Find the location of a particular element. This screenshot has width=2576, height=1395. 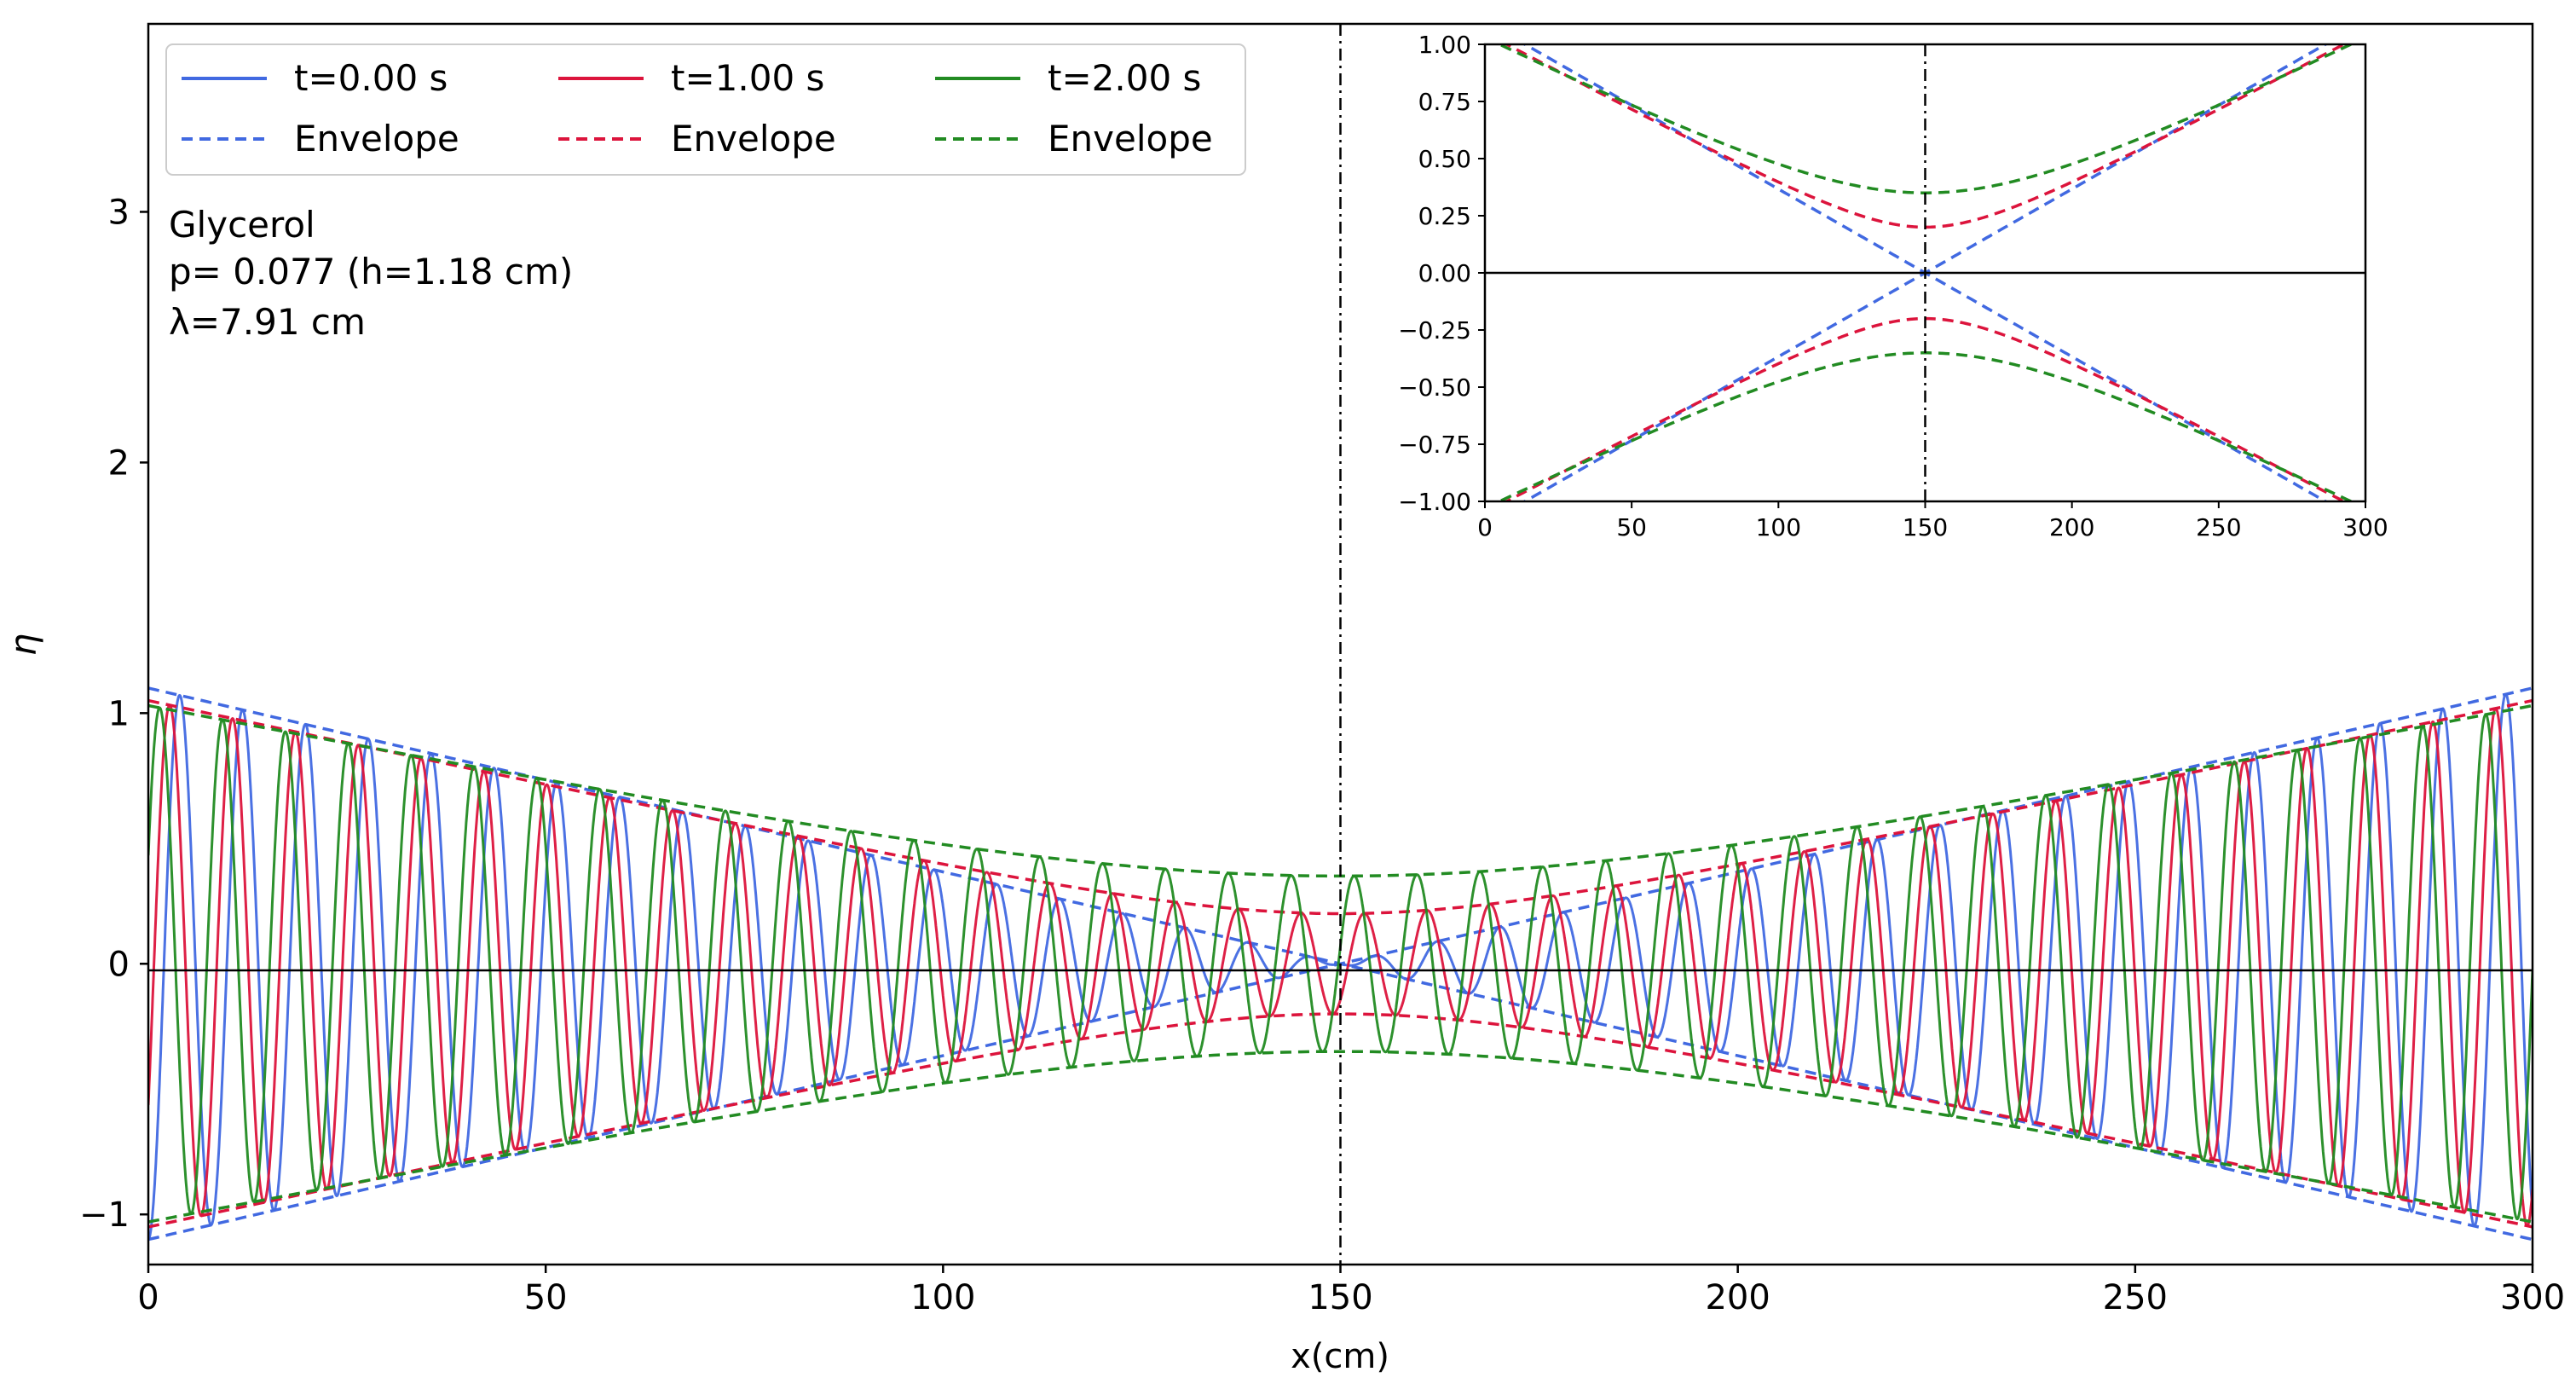

annotation: Glycerol p= 0.077 (h=1.18 cm) λ=7.91 cm is located at coordinates (371, 273).